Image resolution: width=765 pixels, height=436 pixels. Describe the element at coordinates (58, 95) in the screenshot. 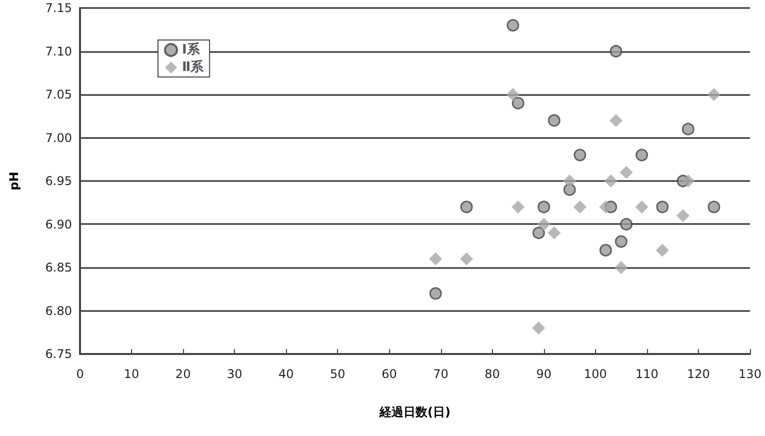

I see `y-tick-label: 7.05` at that location.